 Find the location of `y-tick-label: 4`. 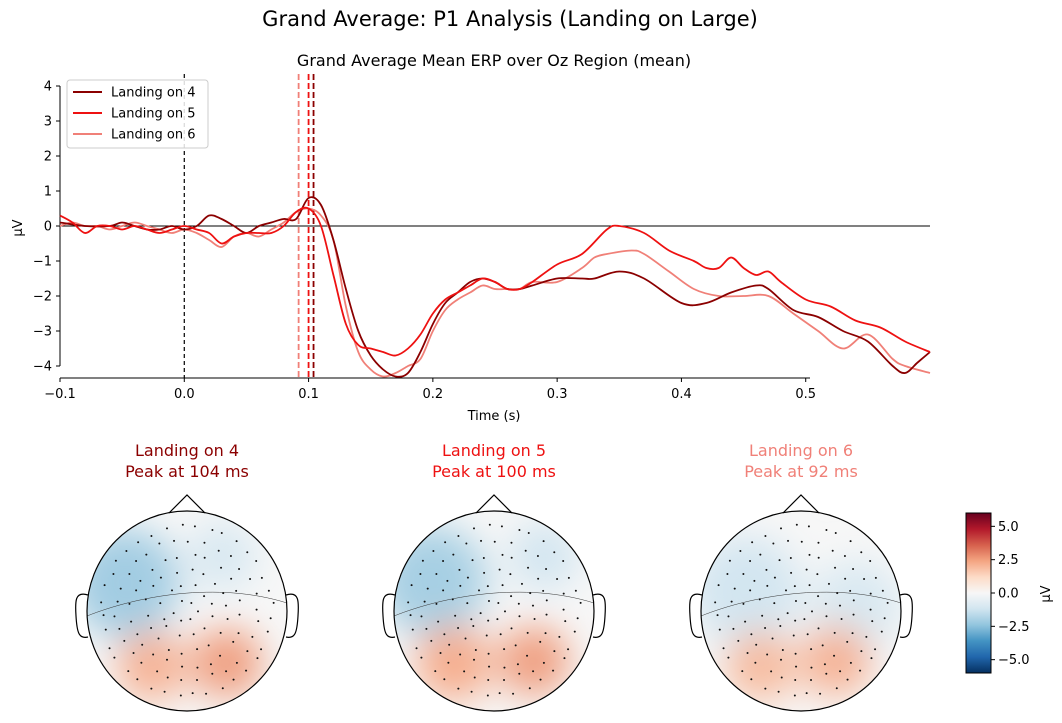

y-tick-label: 4 is located at coordinates (48, 87).